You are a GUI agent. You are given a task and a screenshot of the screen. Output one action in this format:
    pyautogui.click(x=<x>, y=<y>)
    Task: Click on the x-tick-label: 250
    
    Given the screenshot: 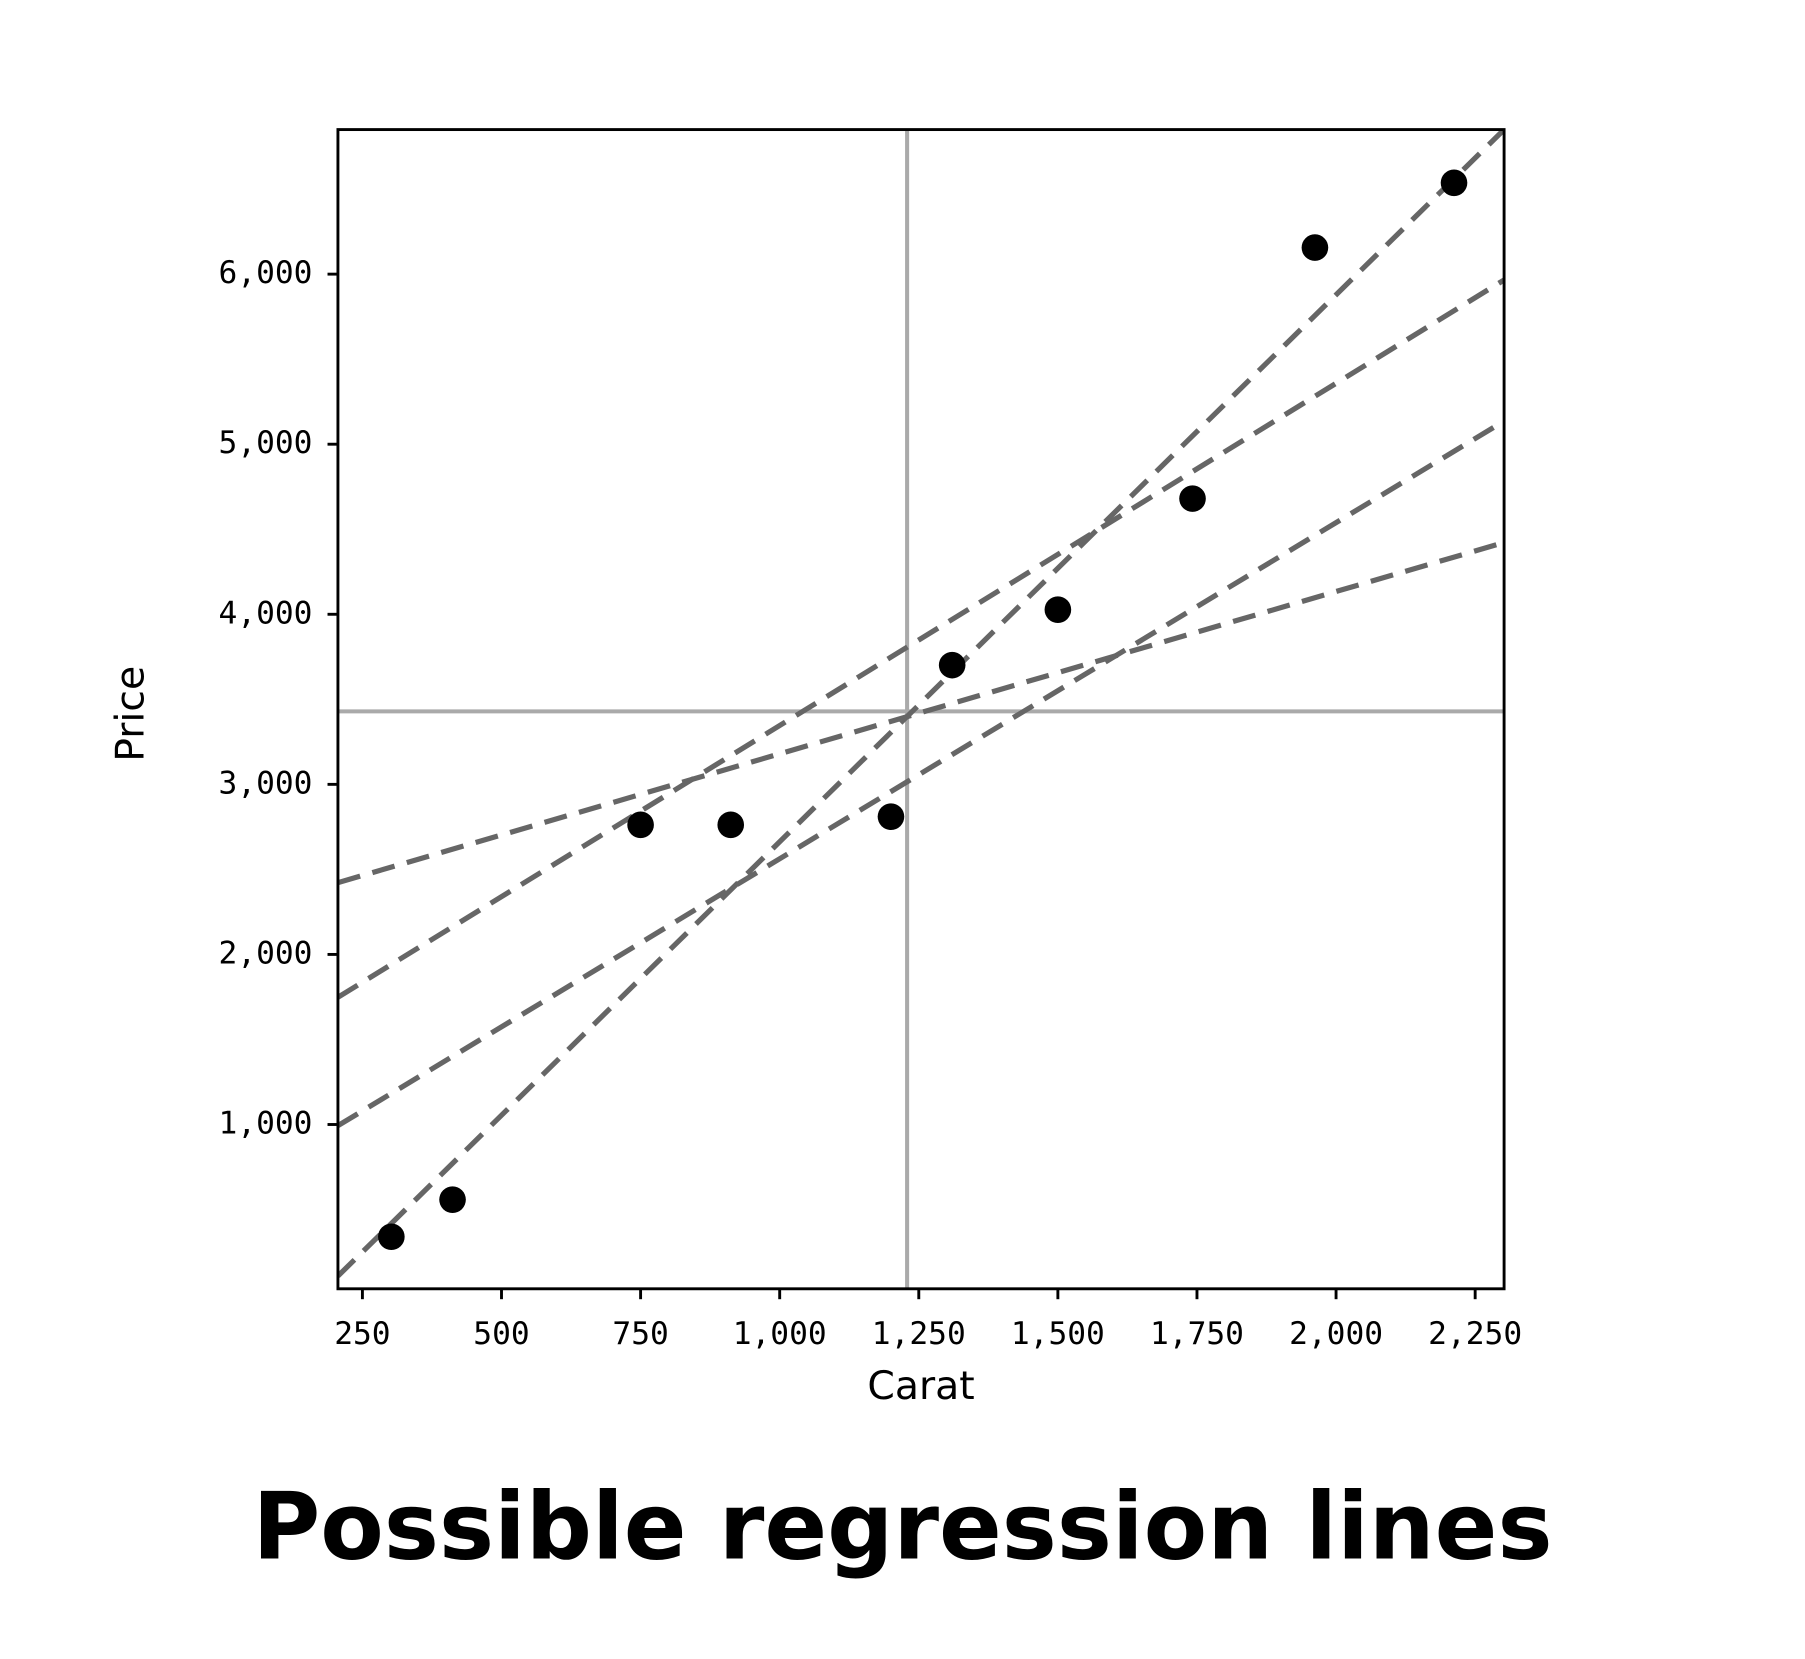 What is the action you would take?
    pyautogui.click(x=362, y=1334)
    